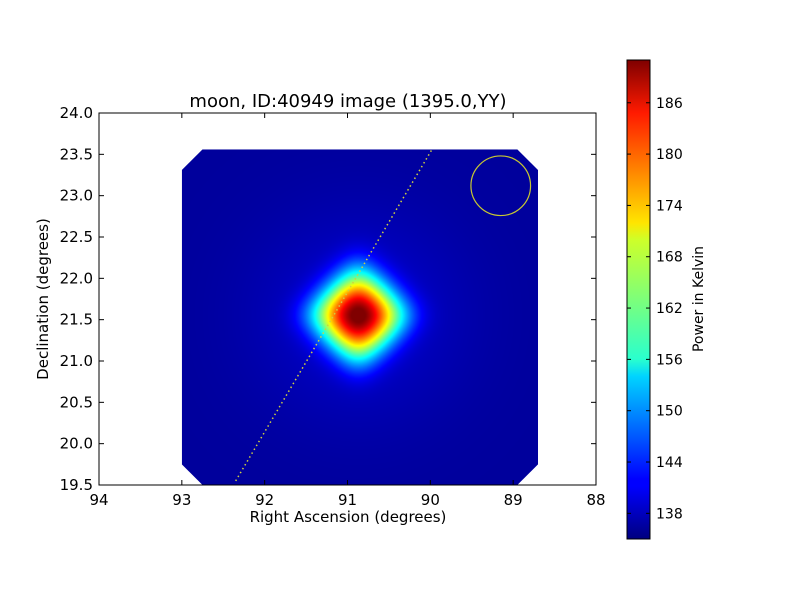 The width and height of the screenshot is (800, 600). I want to click on colorbar-tick-label: 174, so click(669, 206).